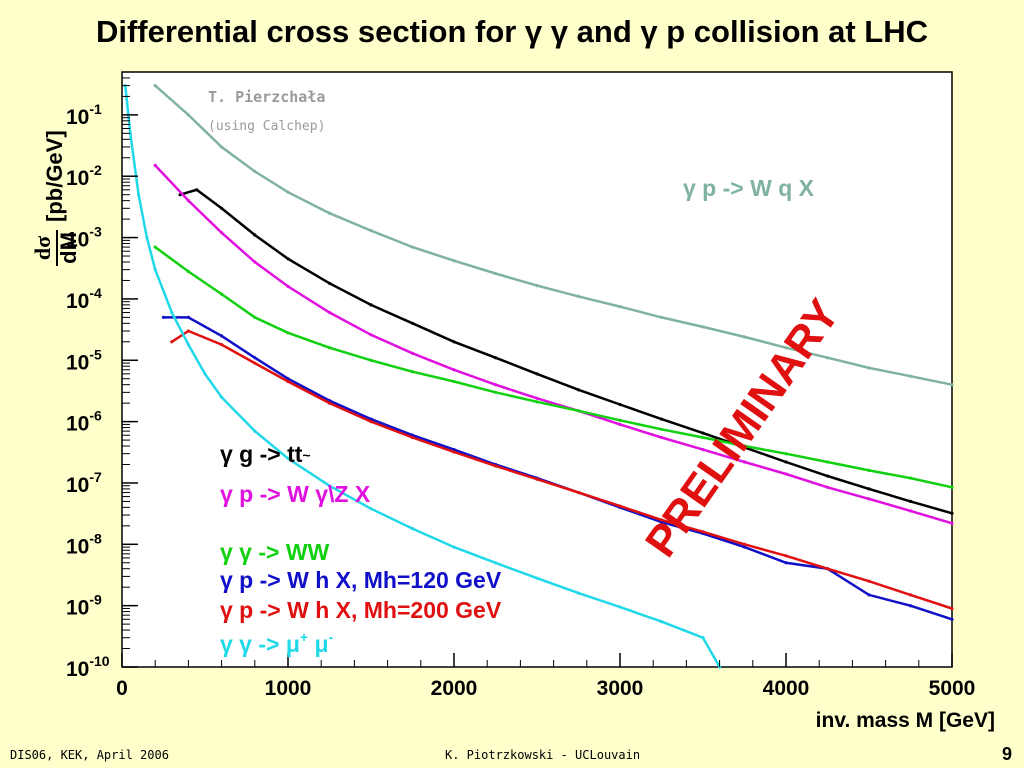  I want to click on x-tick-label: 4000, so click(786, 688).